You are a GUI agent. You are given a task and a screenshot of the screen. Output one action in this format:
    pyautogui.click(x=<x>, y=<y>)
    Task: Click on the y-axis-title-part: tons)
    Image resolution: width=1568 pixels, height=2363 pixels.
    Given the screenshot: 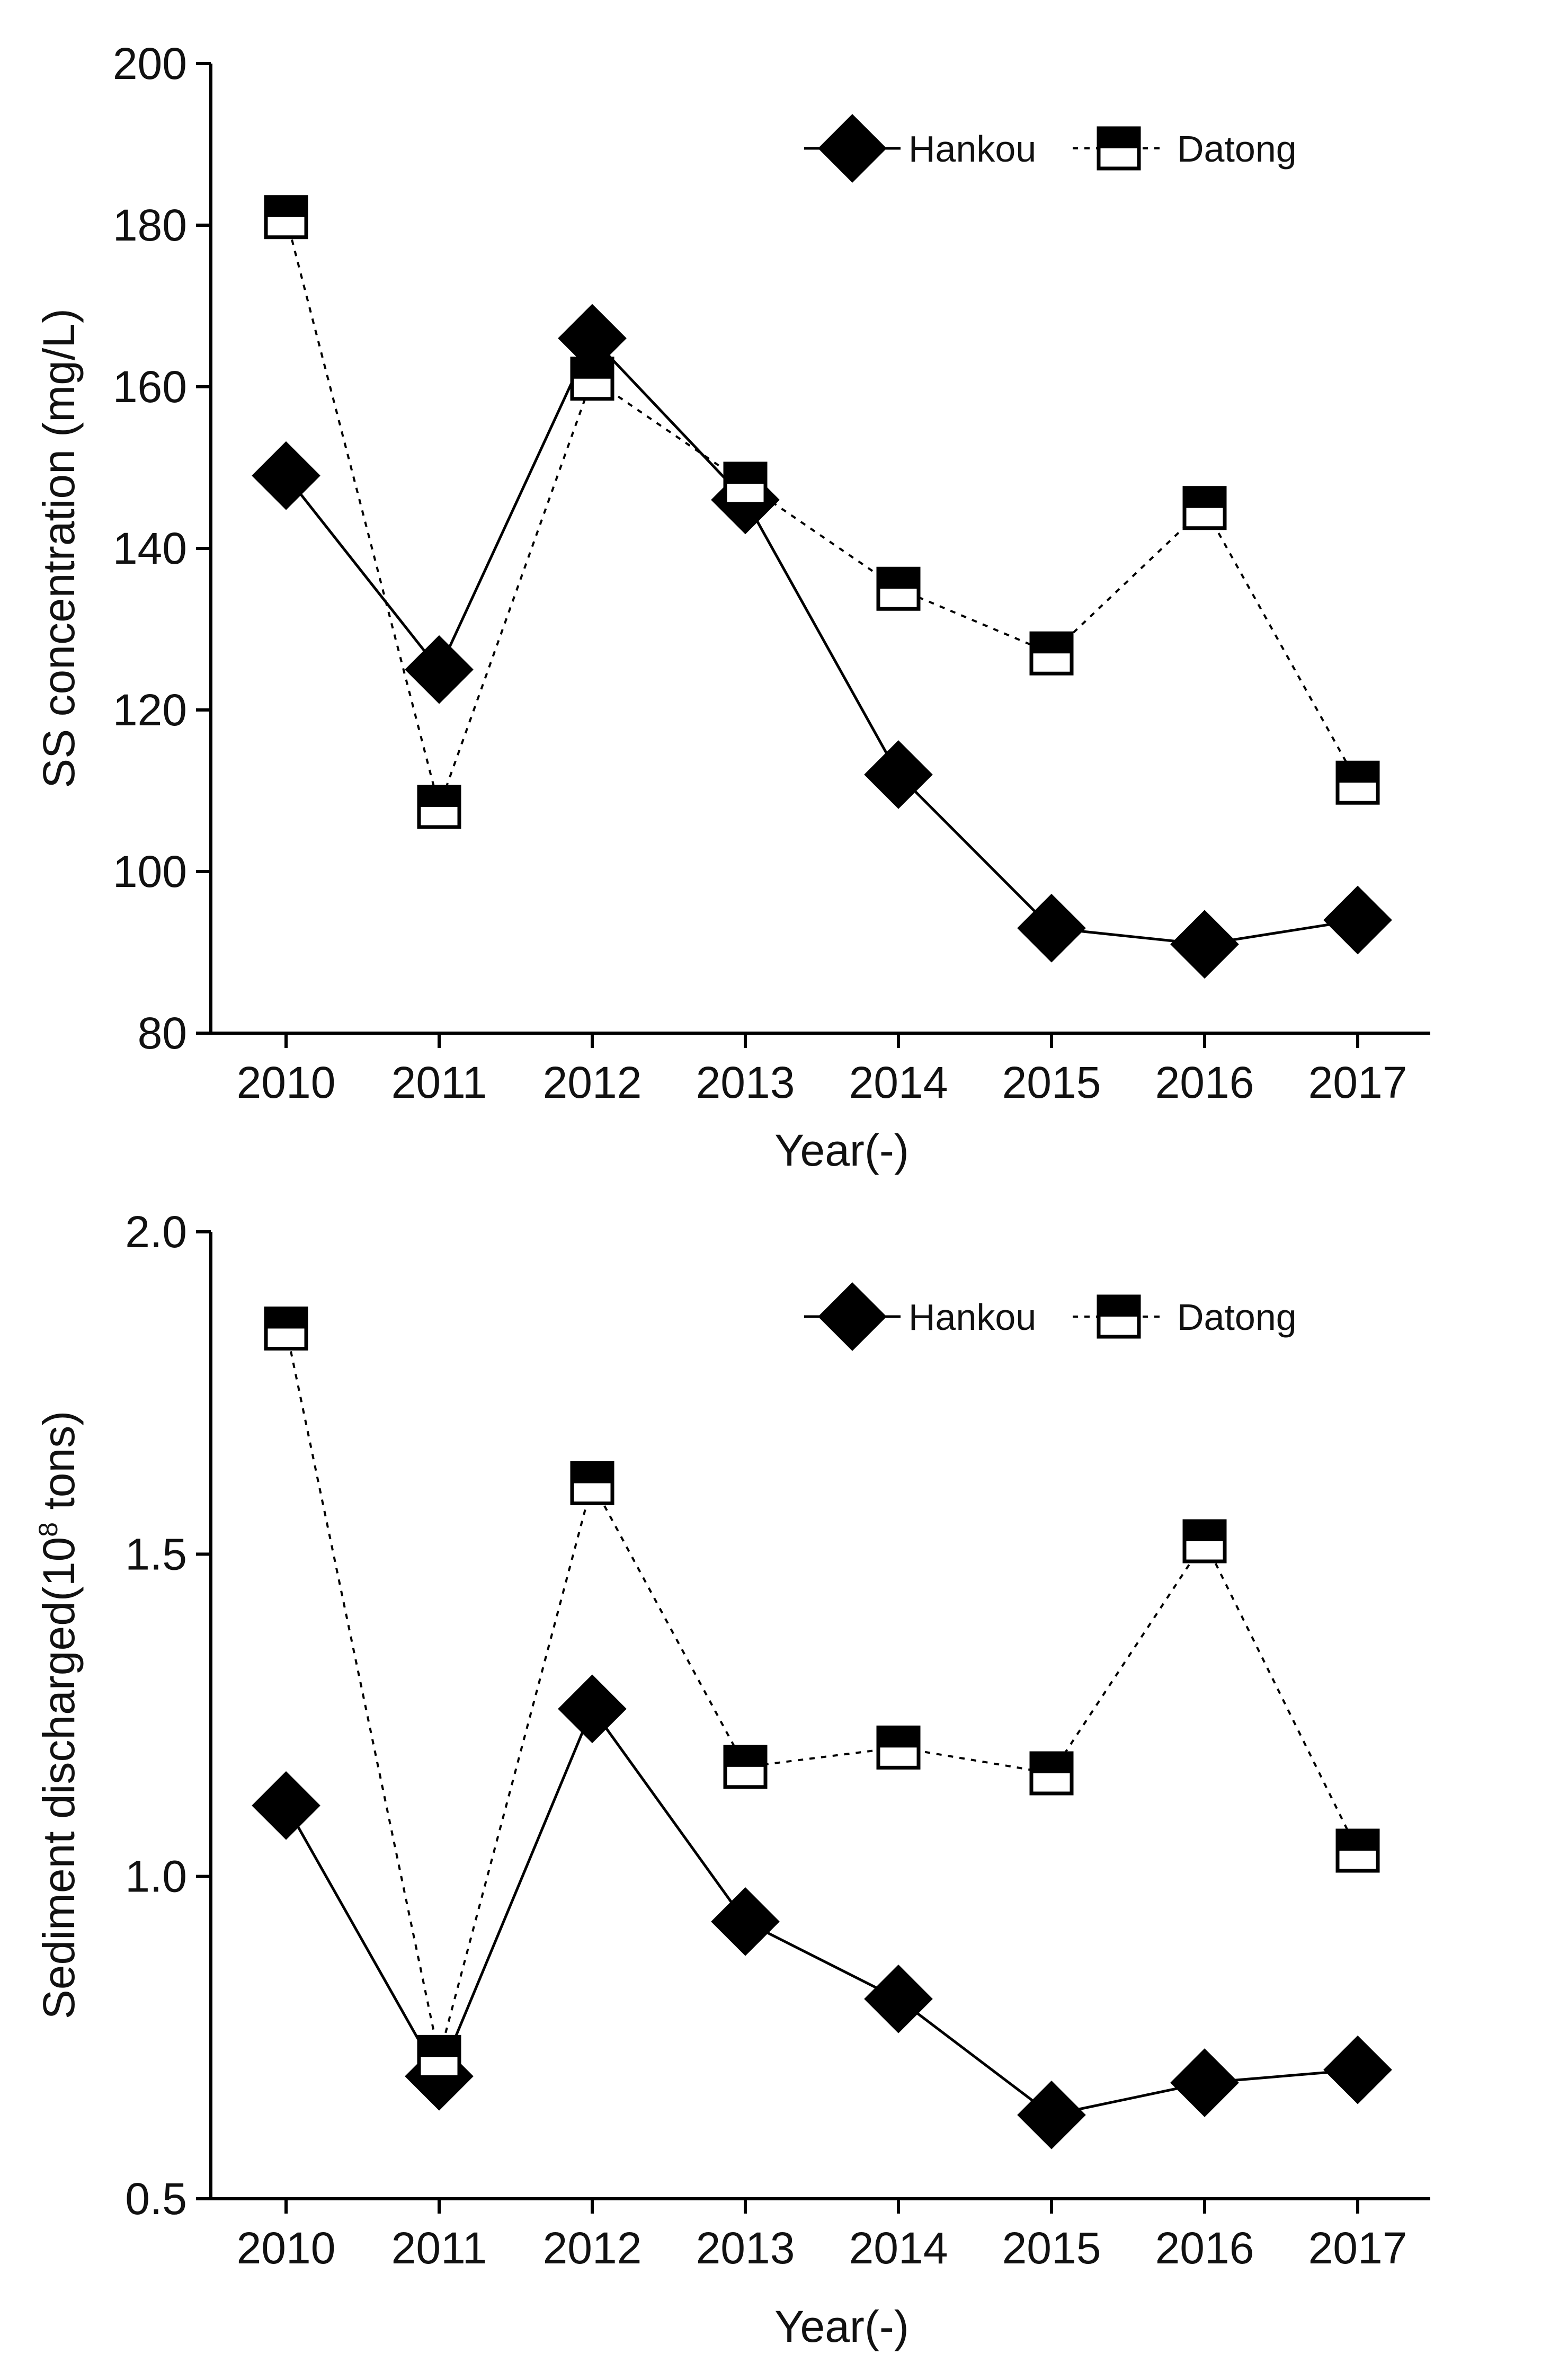 What is the action you would take?
    pyautogui.click(x=59, y=1466)
    